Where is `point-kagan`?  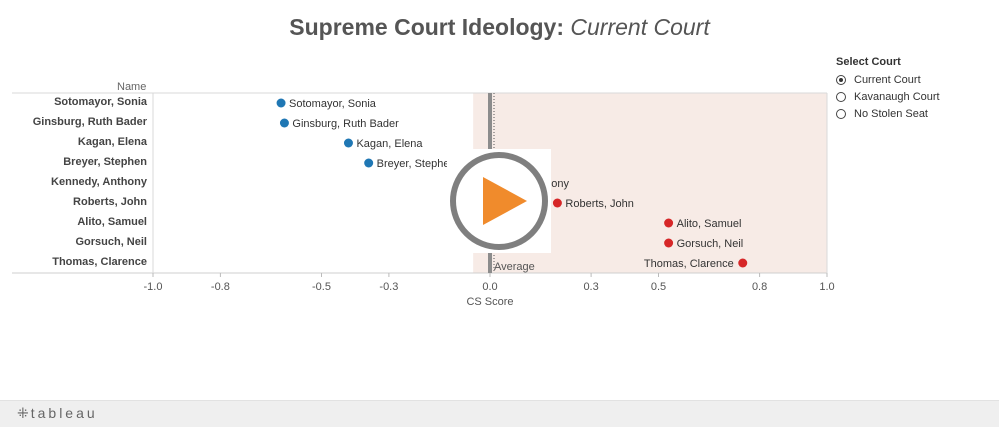 point-kagan is located at coordinates (348, 143).